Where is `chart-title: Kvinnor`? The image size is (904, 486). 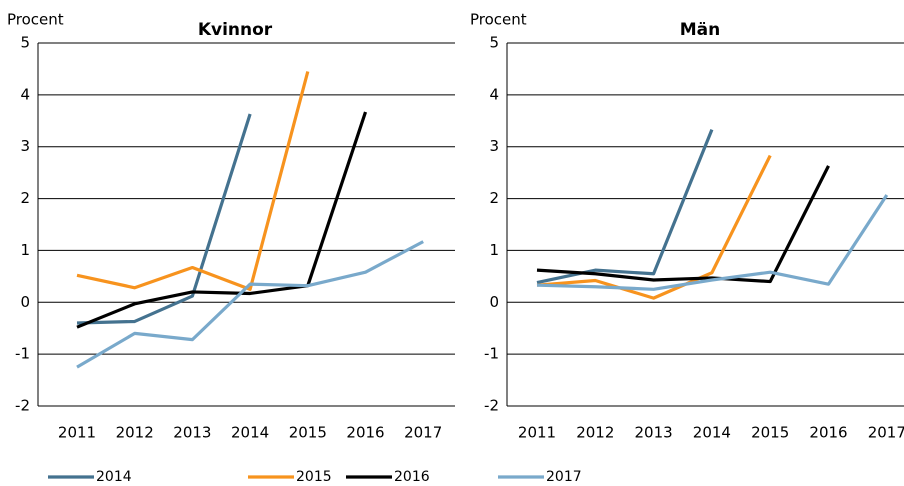
chart-title: Kvinnor is located at coordinates (235, 30).